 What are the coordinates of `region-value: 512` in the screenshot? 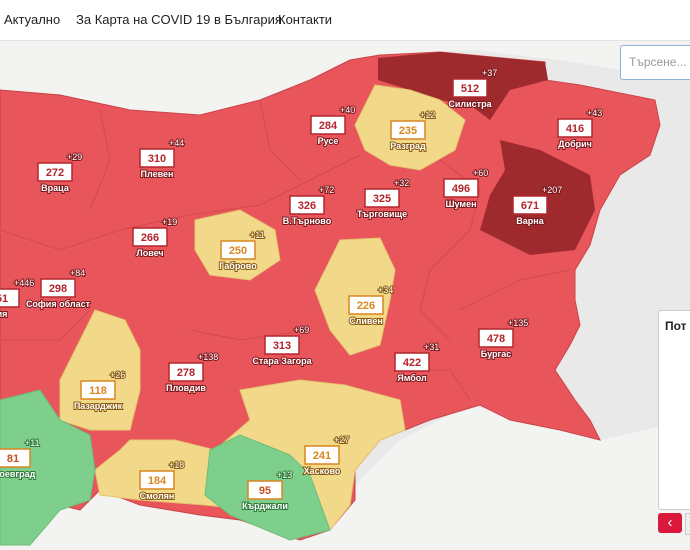 It's located at (470, 89).